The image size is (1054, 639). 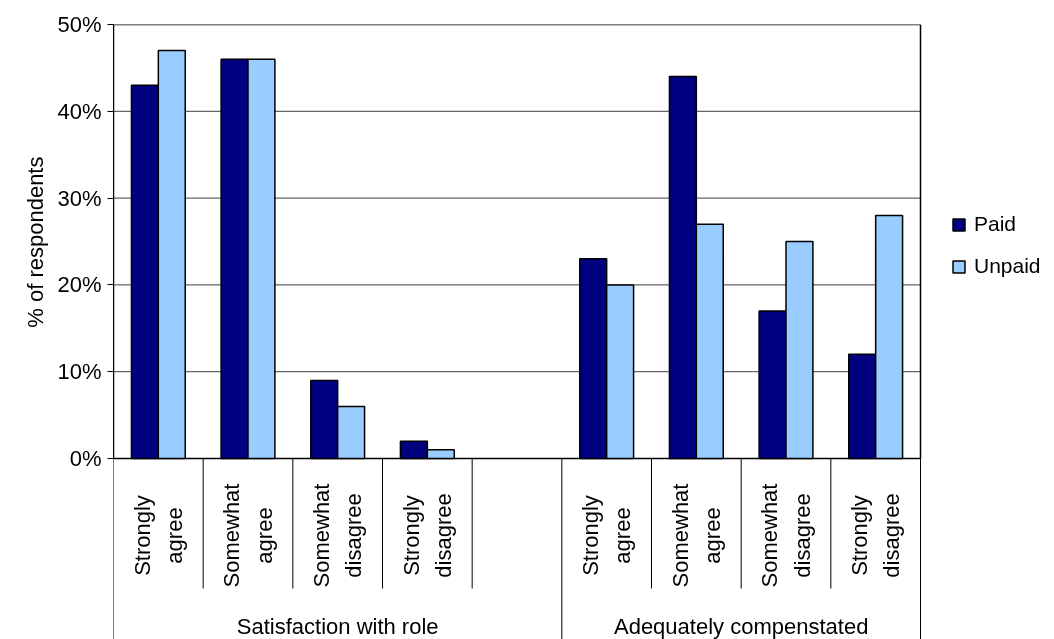 What do you see at coordinates (741, 626) in the screenshot?
I see `text: Adequately compenstated` at bounding box center [741, 626].